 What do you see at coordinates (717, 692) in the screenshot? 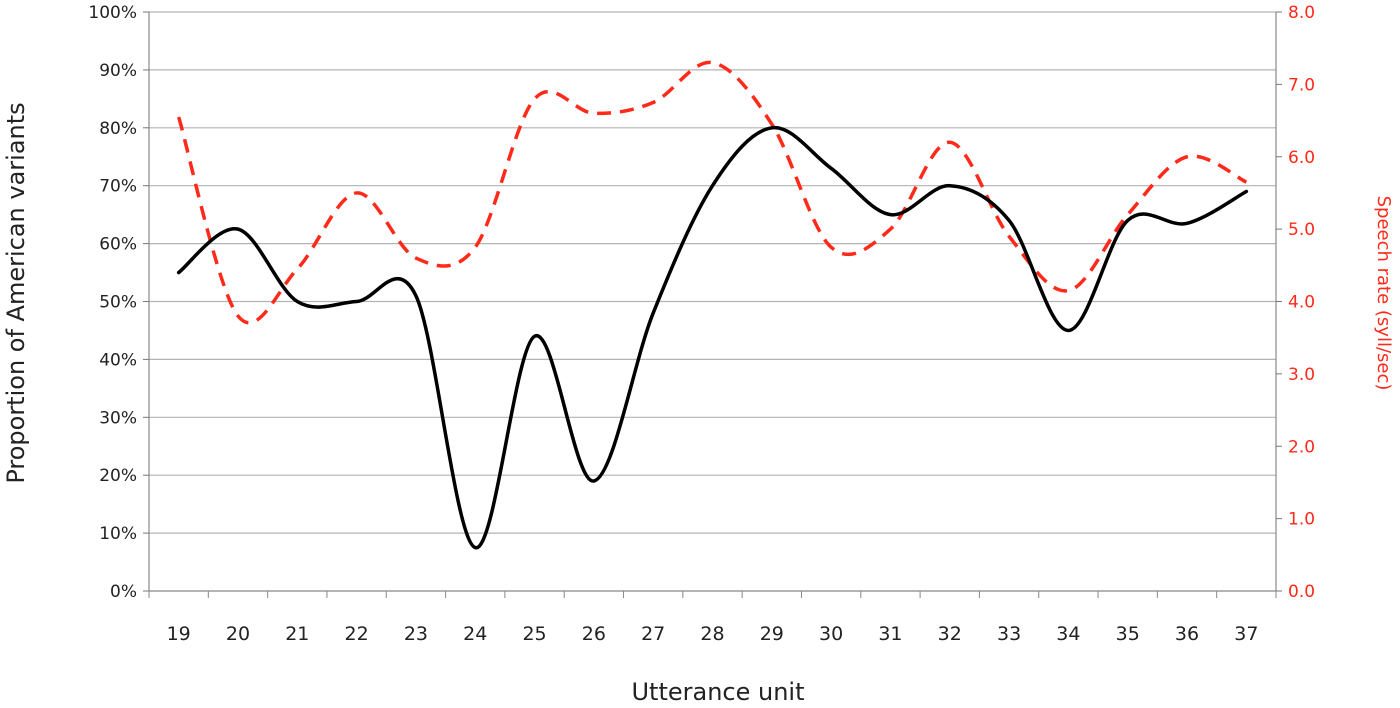
I see `x-axis-title: Utterance unit` at bounding box center [717, 692].